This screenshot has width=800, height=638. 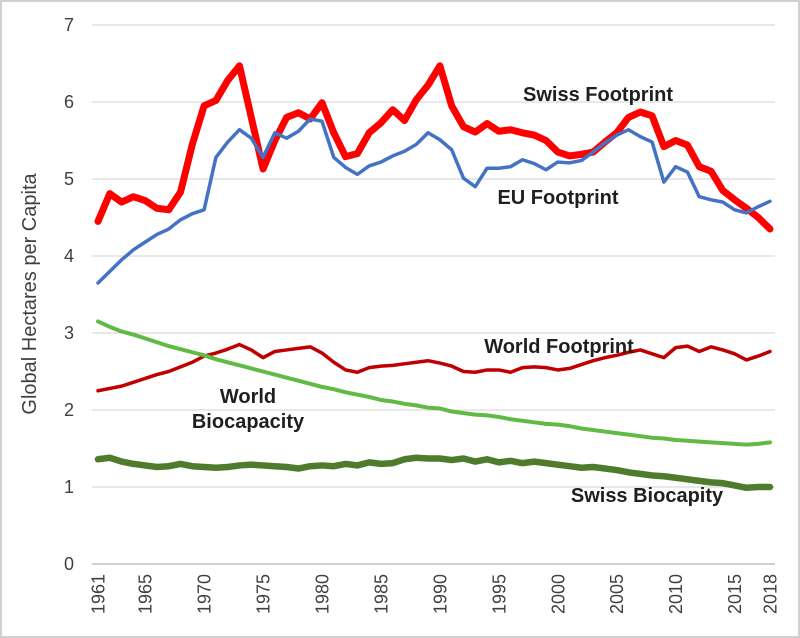 What do you see at coordinates (69, 102) in the screenshot?
I see `y-tick-label-6: 6` at bounding box center [69, 102].